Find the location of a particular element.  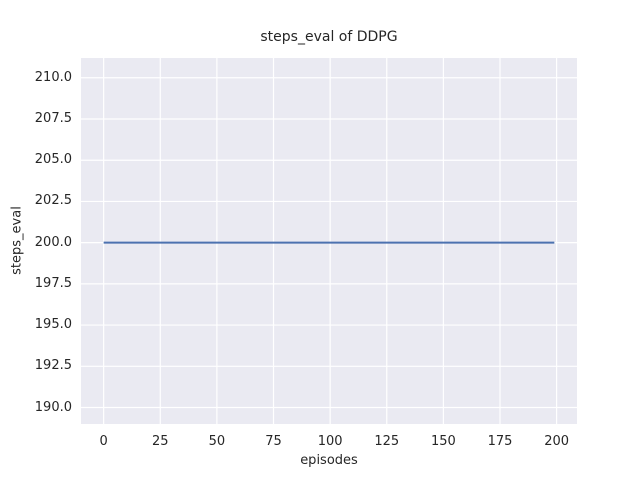

x-tick-label: 125 is located at coordinates (387, 441).